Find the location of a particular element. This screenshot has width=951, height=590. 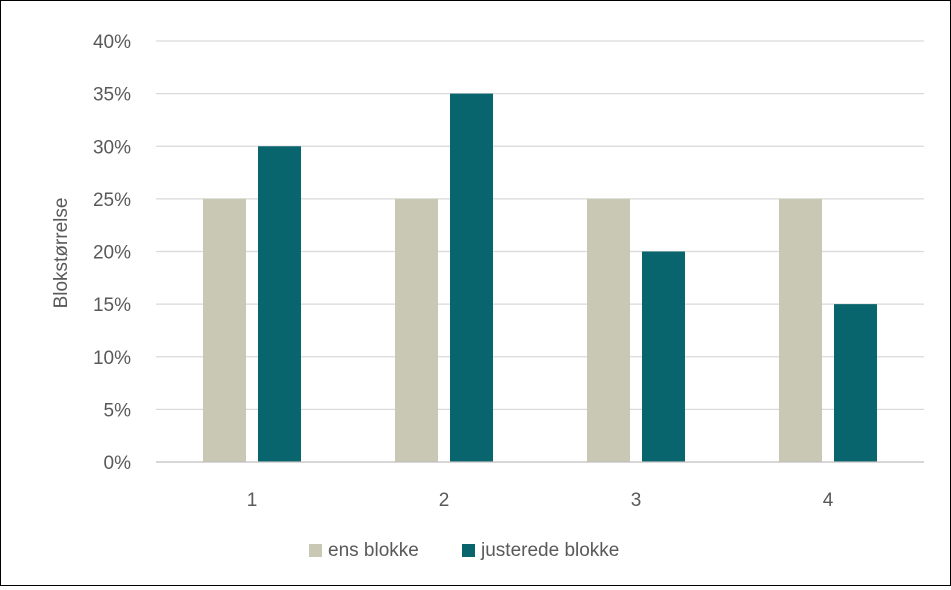

legend-label: justerede blokke is located at coordinates (549, 550).